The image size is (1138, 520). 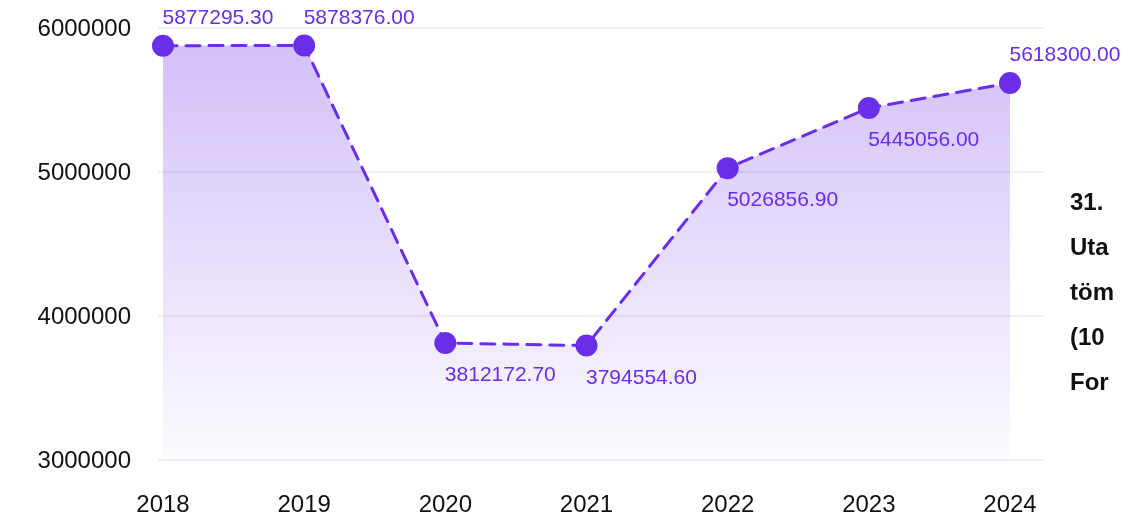 What do you see at coordinates (84, 316) in the screenshot?
I see `y-tick-label: 4000000` at bounding box center [84, 316].